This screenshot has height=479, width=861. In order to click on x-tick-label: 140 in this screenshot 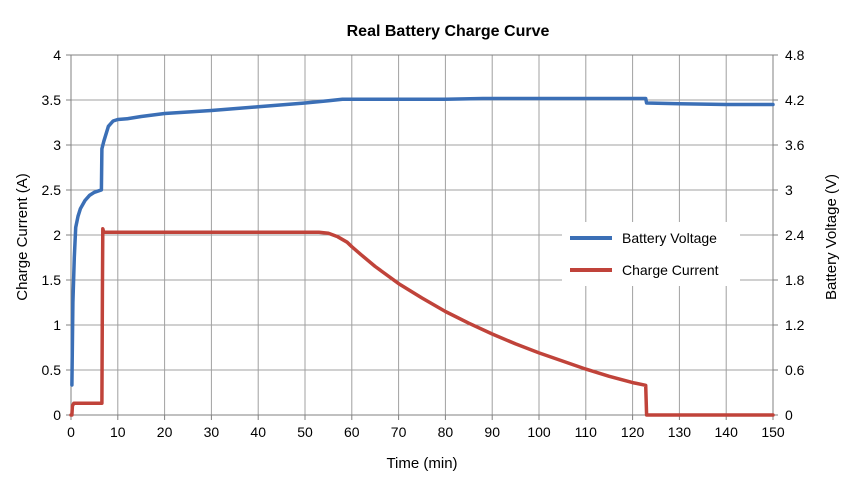, I will do `click(727, 432)`.